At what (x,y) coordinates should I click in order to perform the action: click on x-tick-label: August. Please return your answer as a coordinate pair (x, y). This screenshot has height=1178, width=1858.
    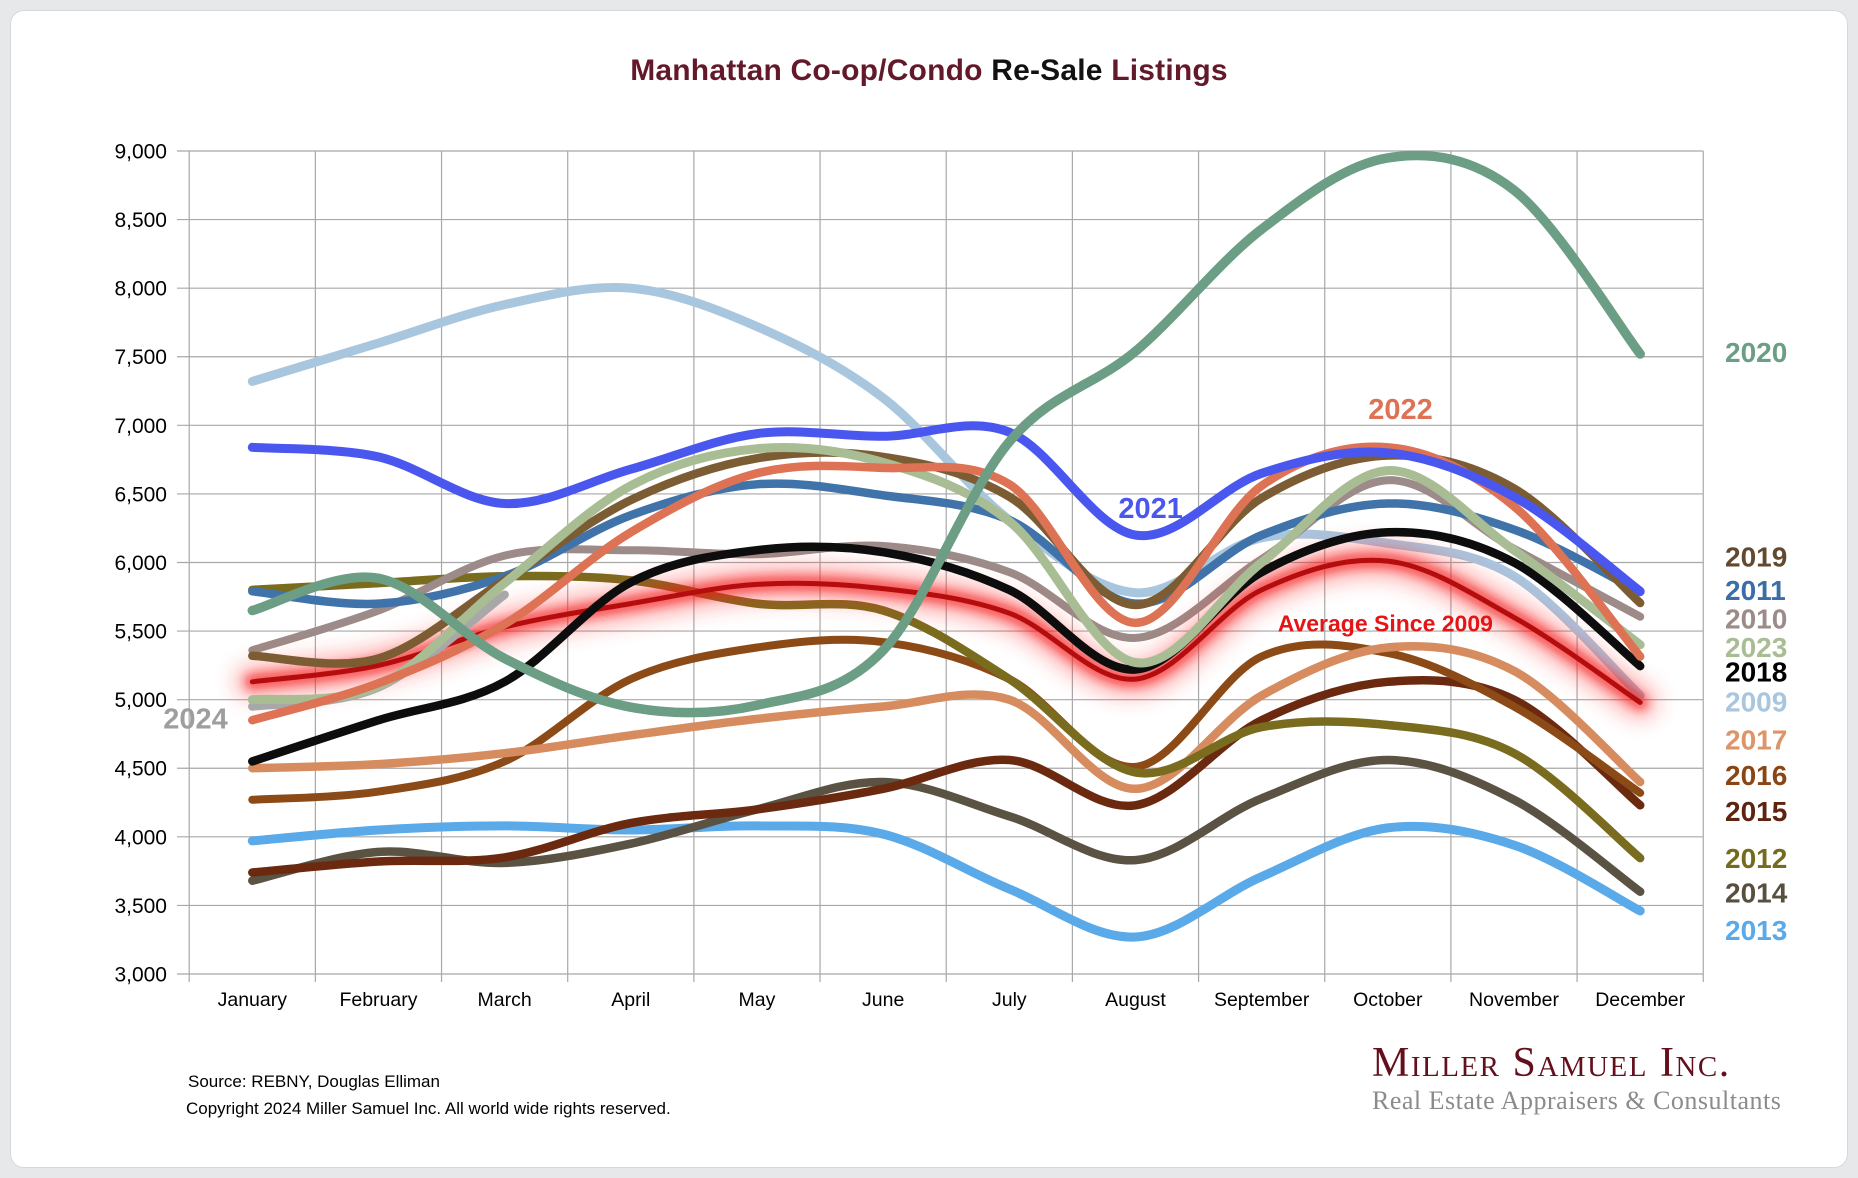
    Looking at the image, I should click on (1135, 1000).